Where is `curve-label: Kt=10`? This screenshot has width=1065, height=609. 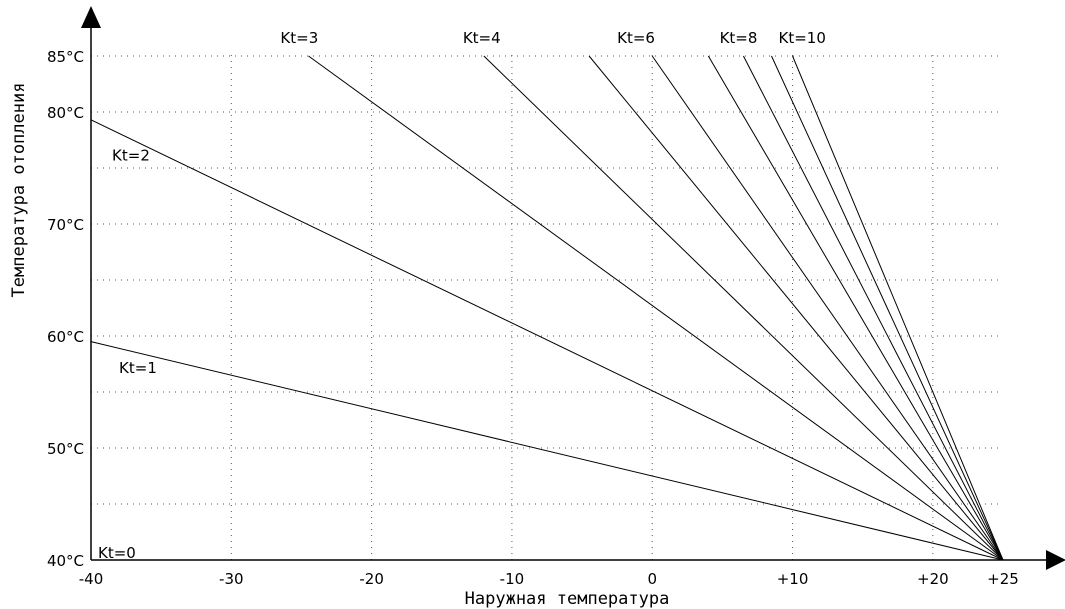 curve-label: Kt=10 is located at coordinates (802, 38).